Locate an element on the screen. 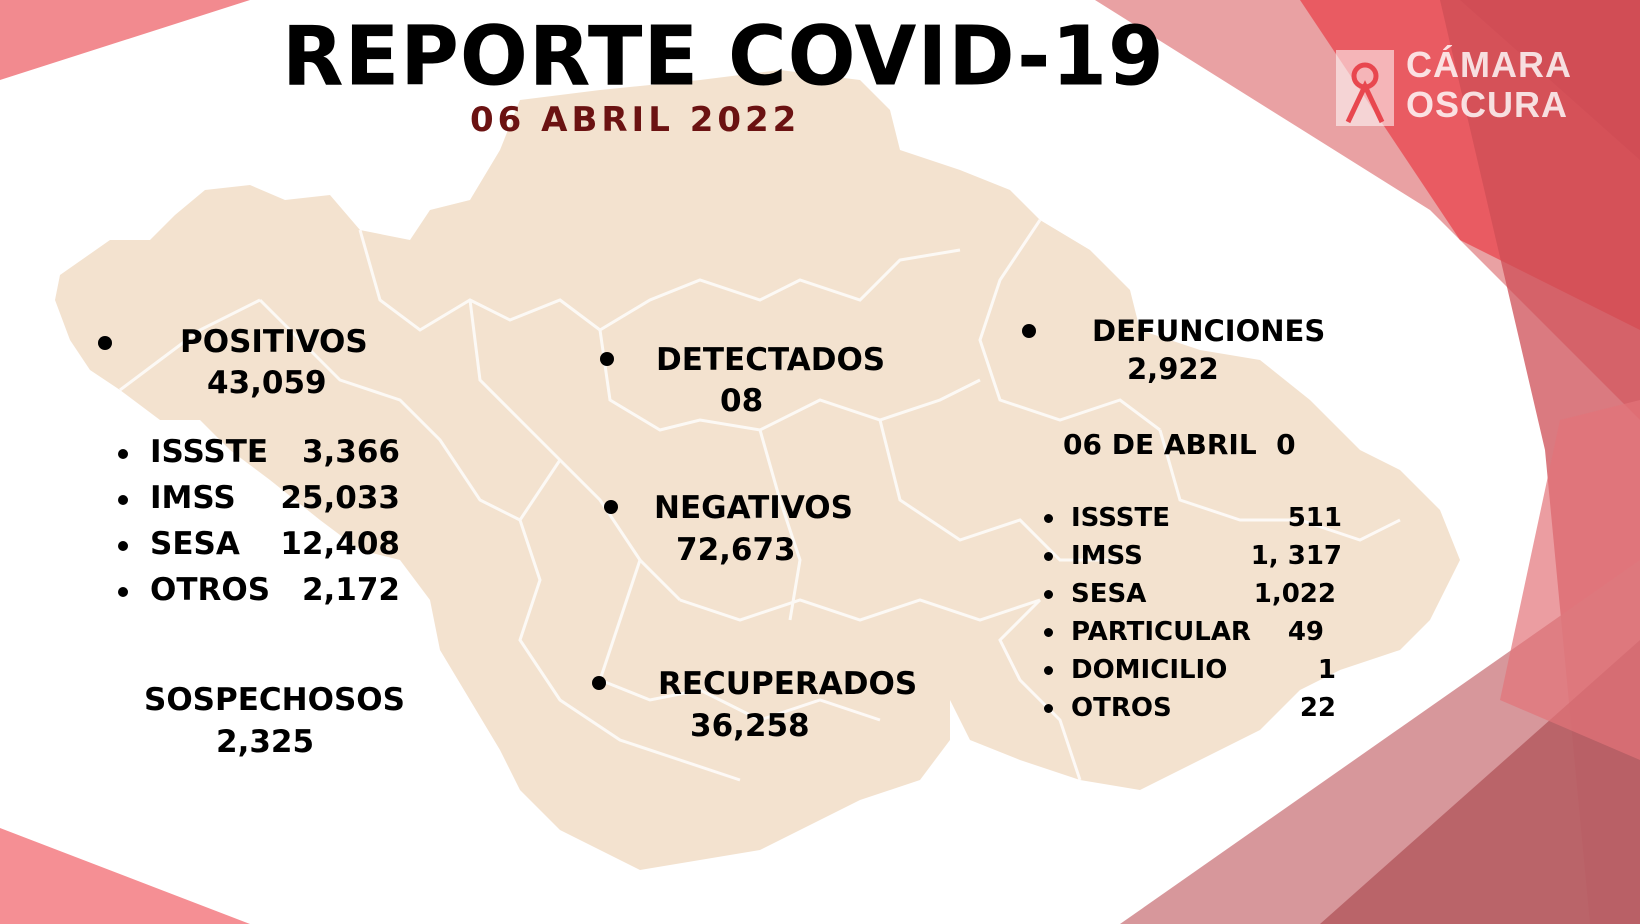  institution-count: 22 is located at coordinates (1317, 708).